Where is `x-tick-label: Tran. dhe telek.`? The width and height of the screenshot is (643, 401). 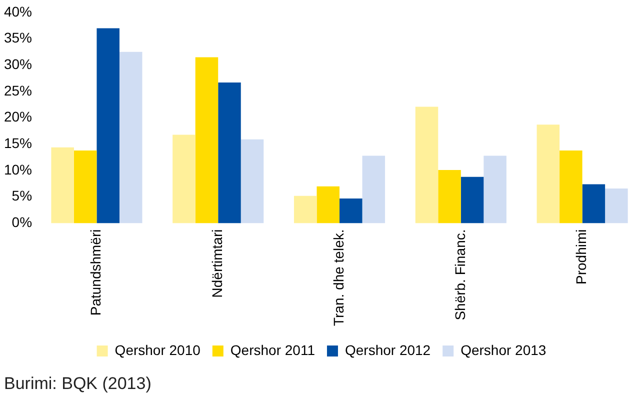 x-tick-label: Tran. dhe telek. is located at coordinates (338, 277).